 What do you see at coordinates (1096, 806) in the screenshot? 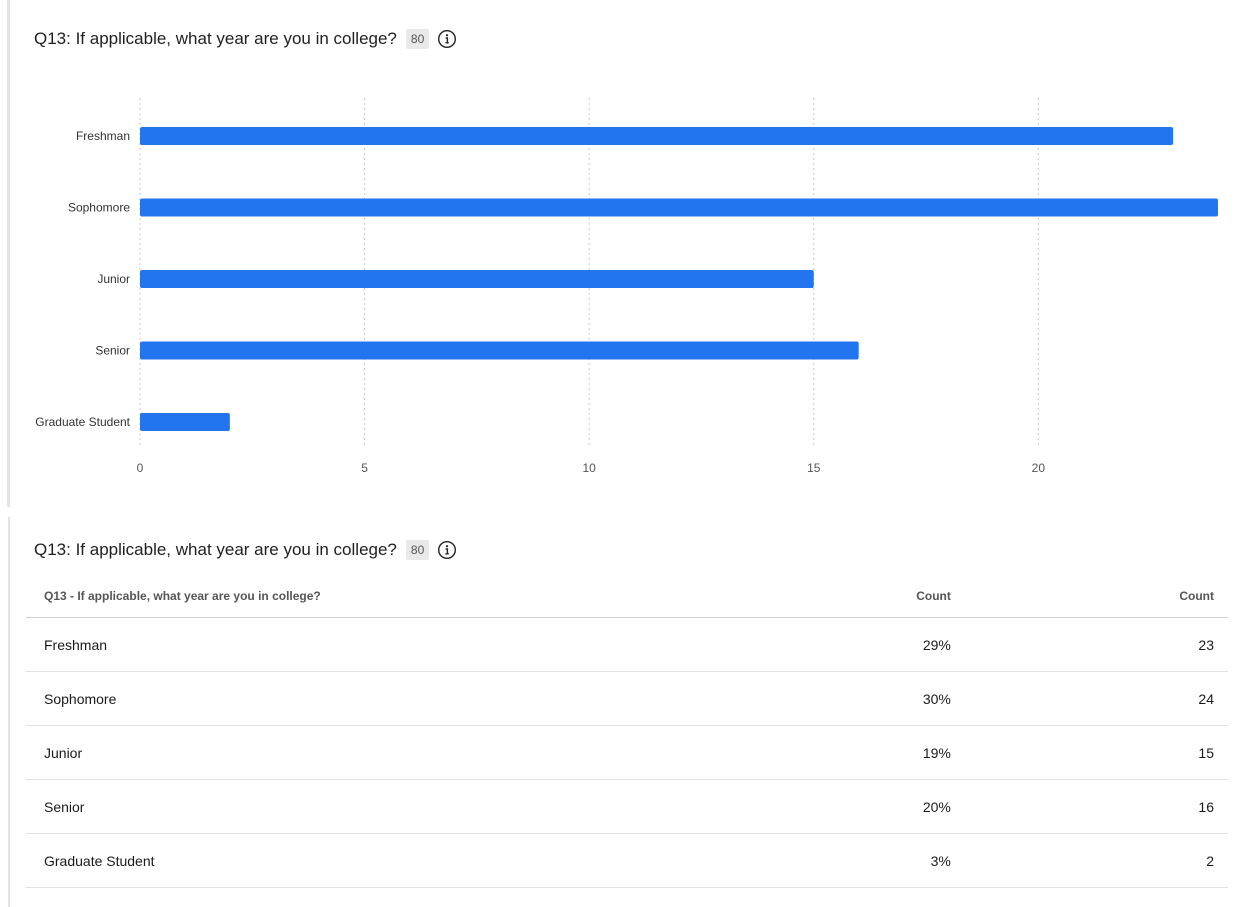
I see `row-count: 16` at bounding box center [1096, 806].